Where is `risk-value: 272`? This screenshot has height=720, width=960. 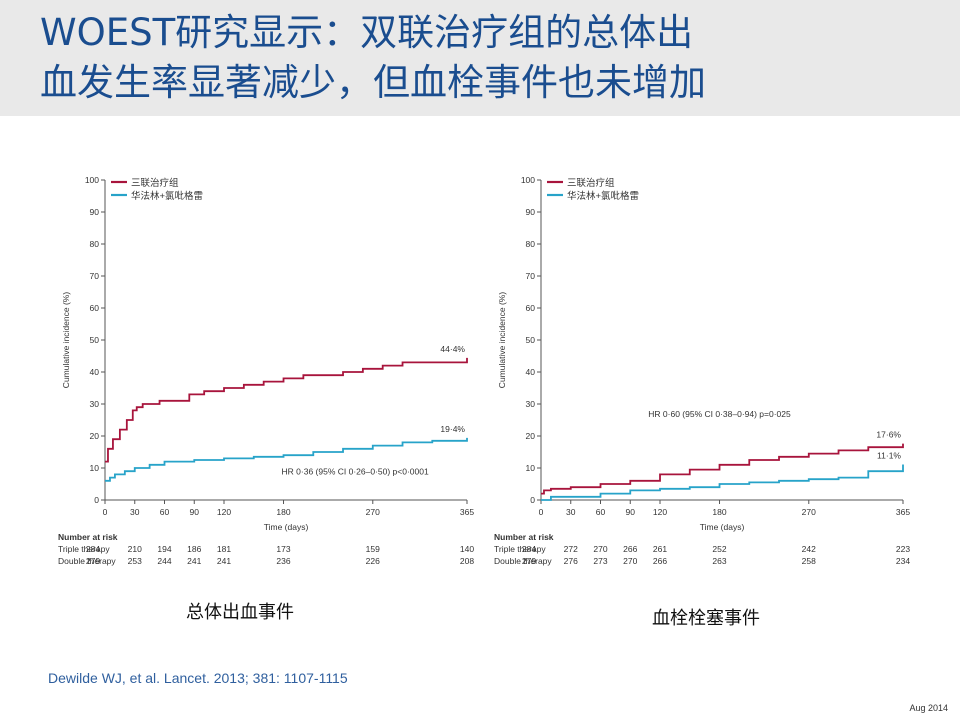
risk-value: 272 is located at coordinates (571, 549).